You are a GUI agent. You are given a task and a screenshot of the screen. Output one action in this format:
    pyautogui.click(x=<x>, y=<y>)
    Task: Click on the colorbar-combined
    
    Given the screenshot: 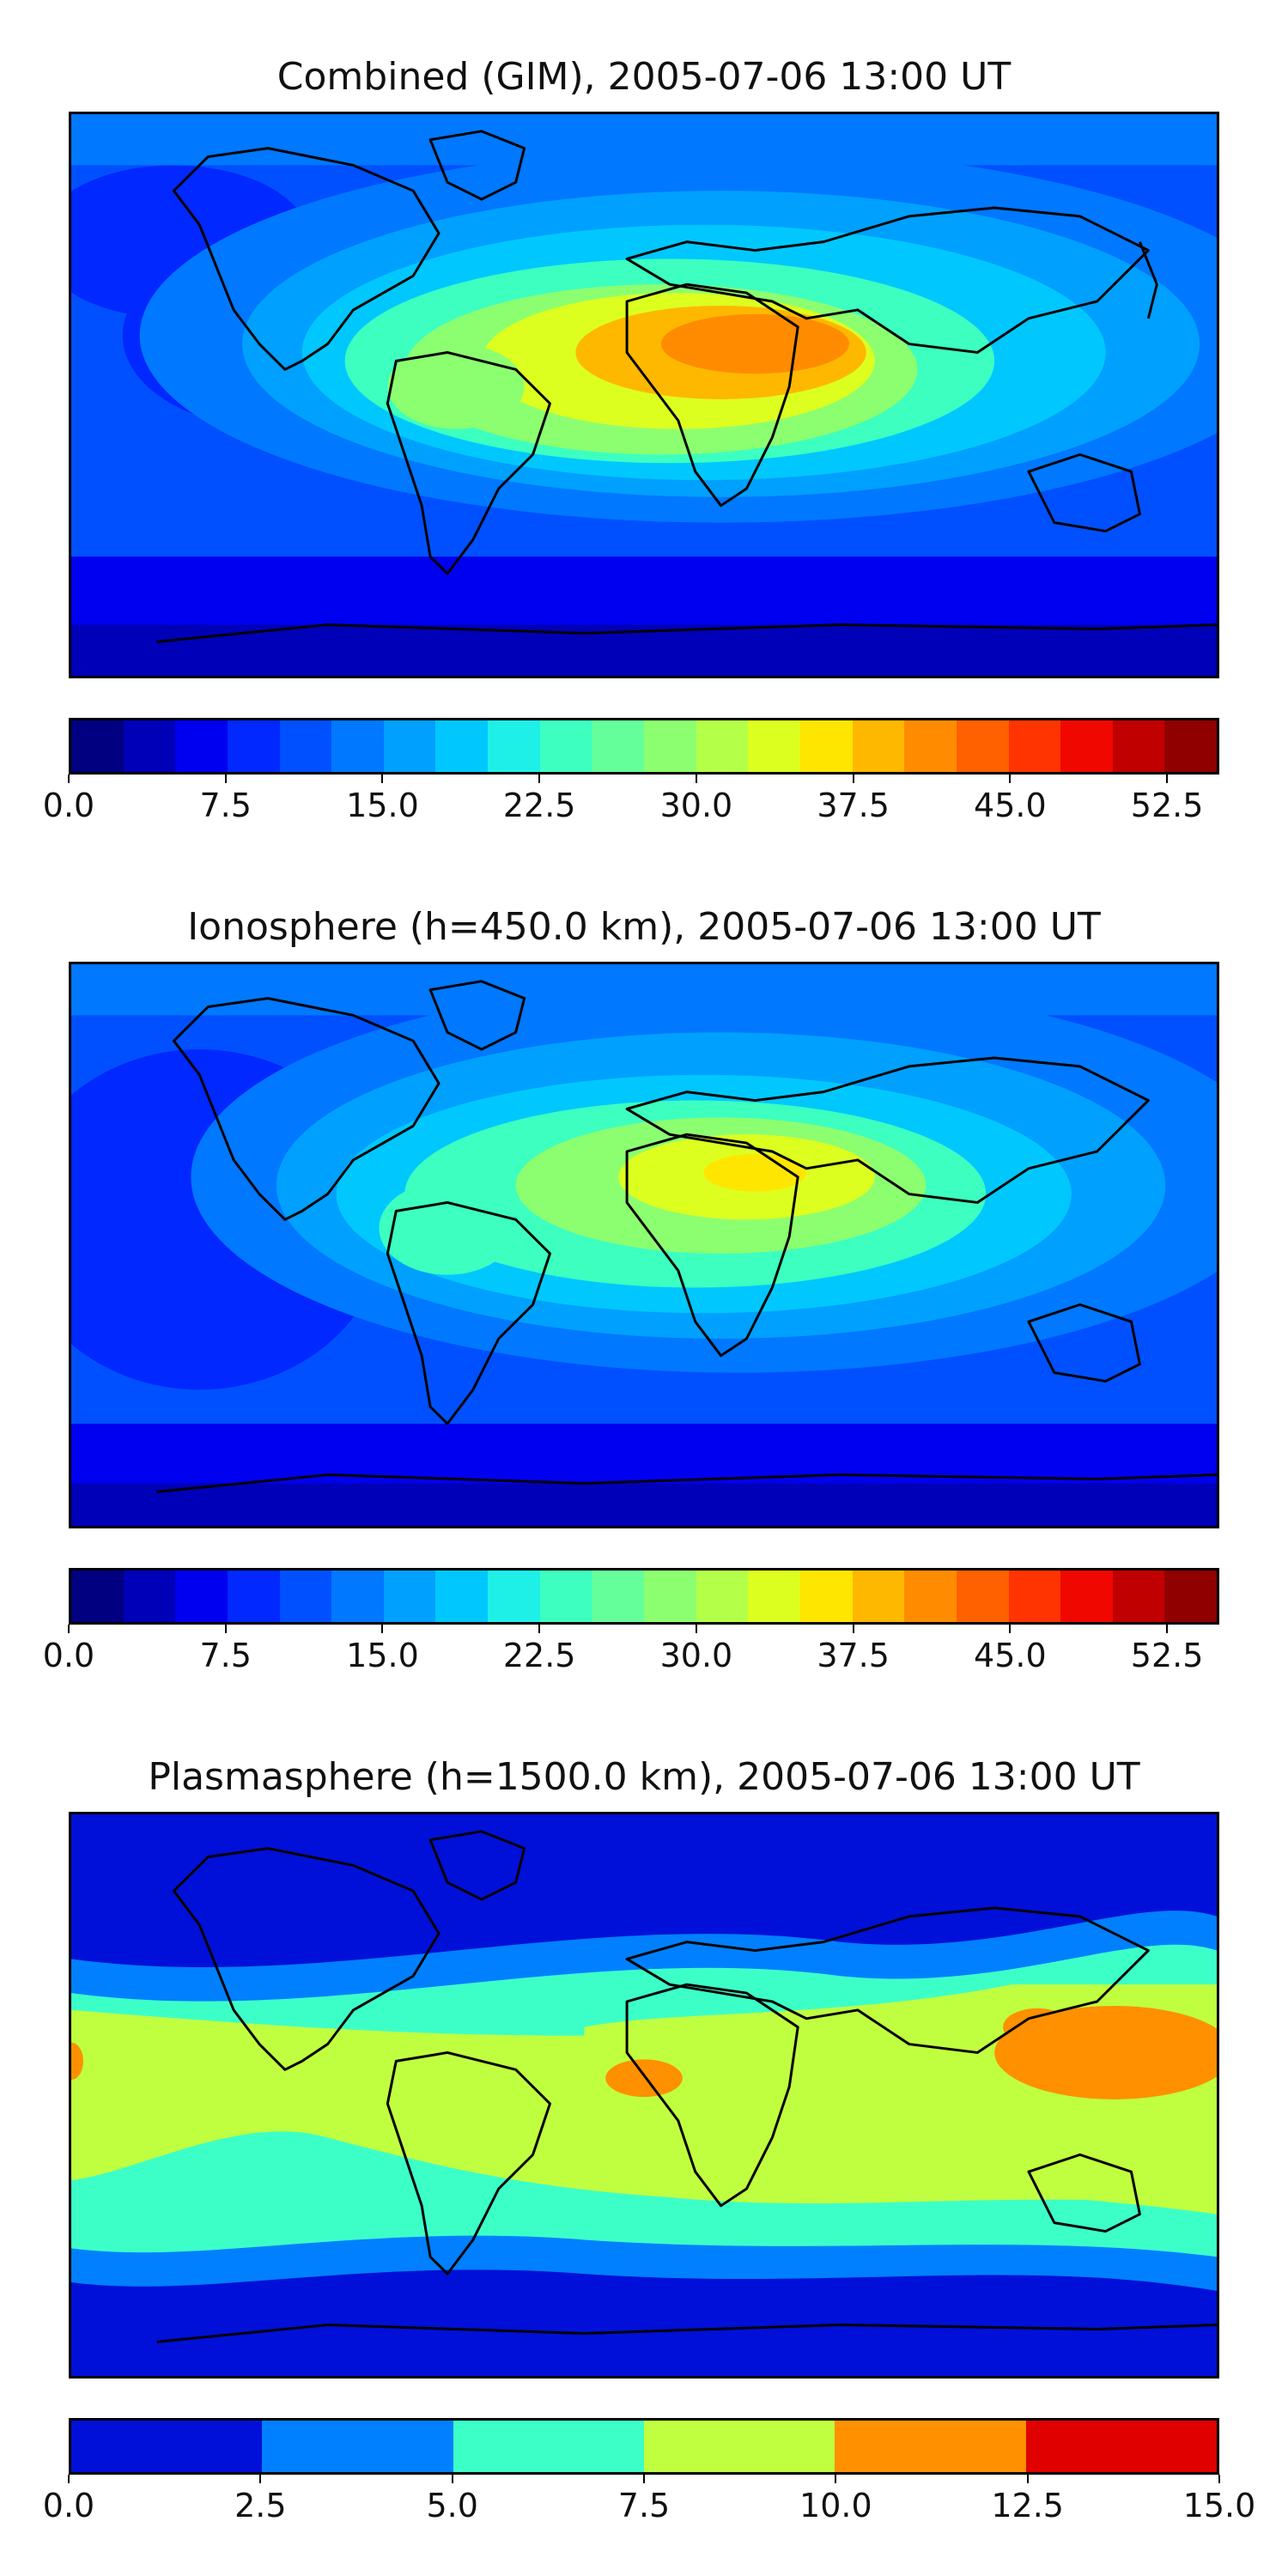 What is the action you would take?
    pyautogui.click(x=644, y=746)
    